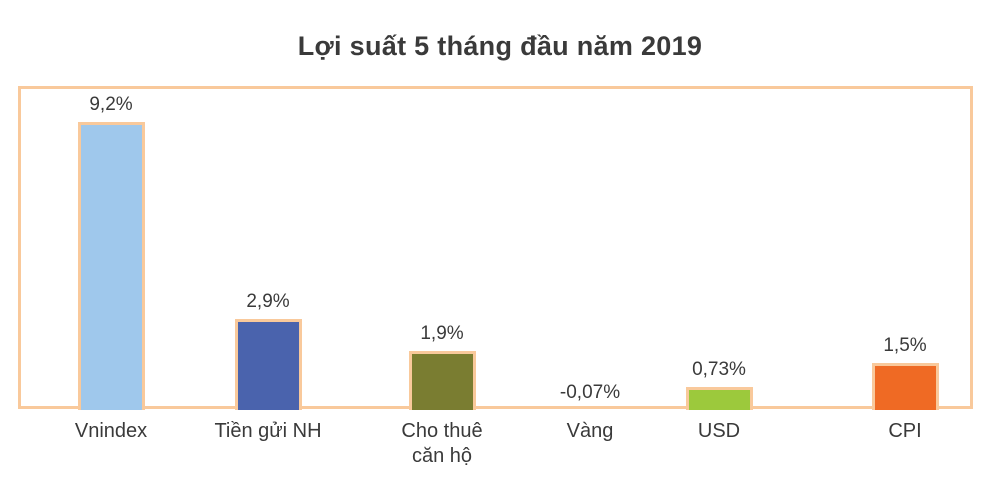  What do you see at coordinates (111, 104) in the screenshot?
I see `value-label: 9,2%` at bounding box center [111, 104].